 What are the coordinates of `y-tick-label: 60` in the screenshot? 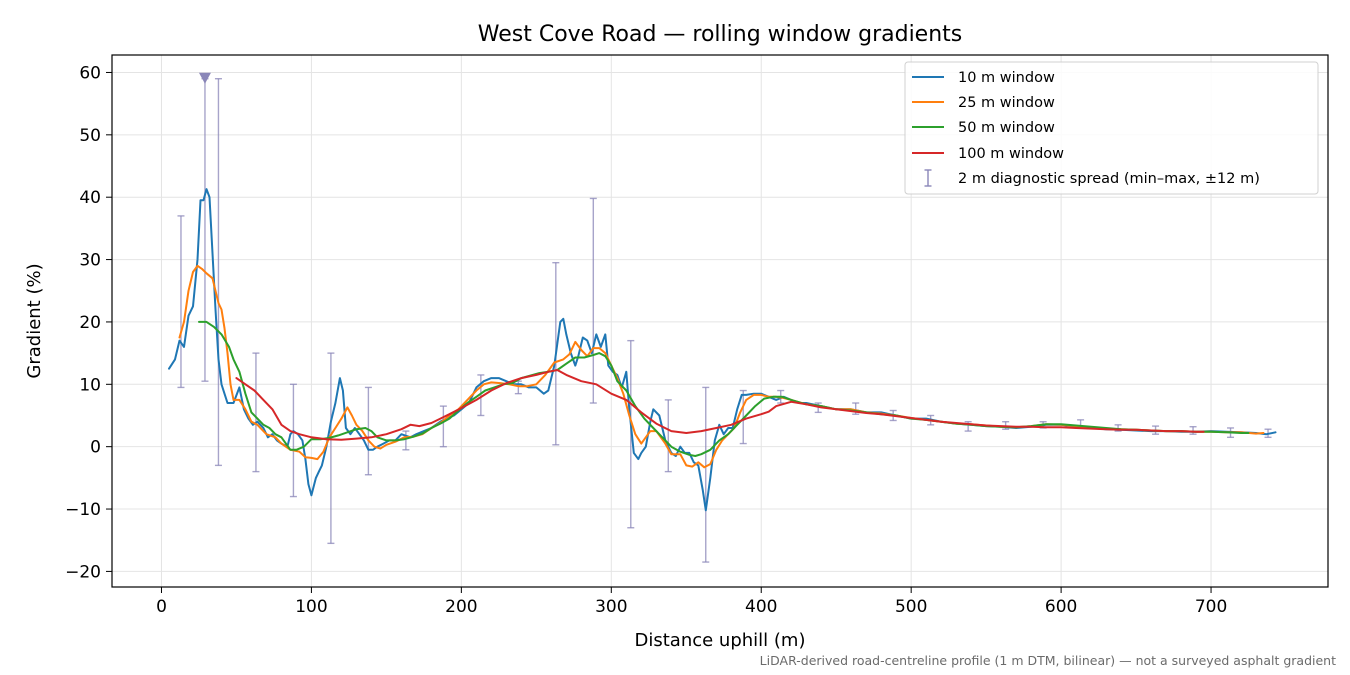 It's located at (90, 73).